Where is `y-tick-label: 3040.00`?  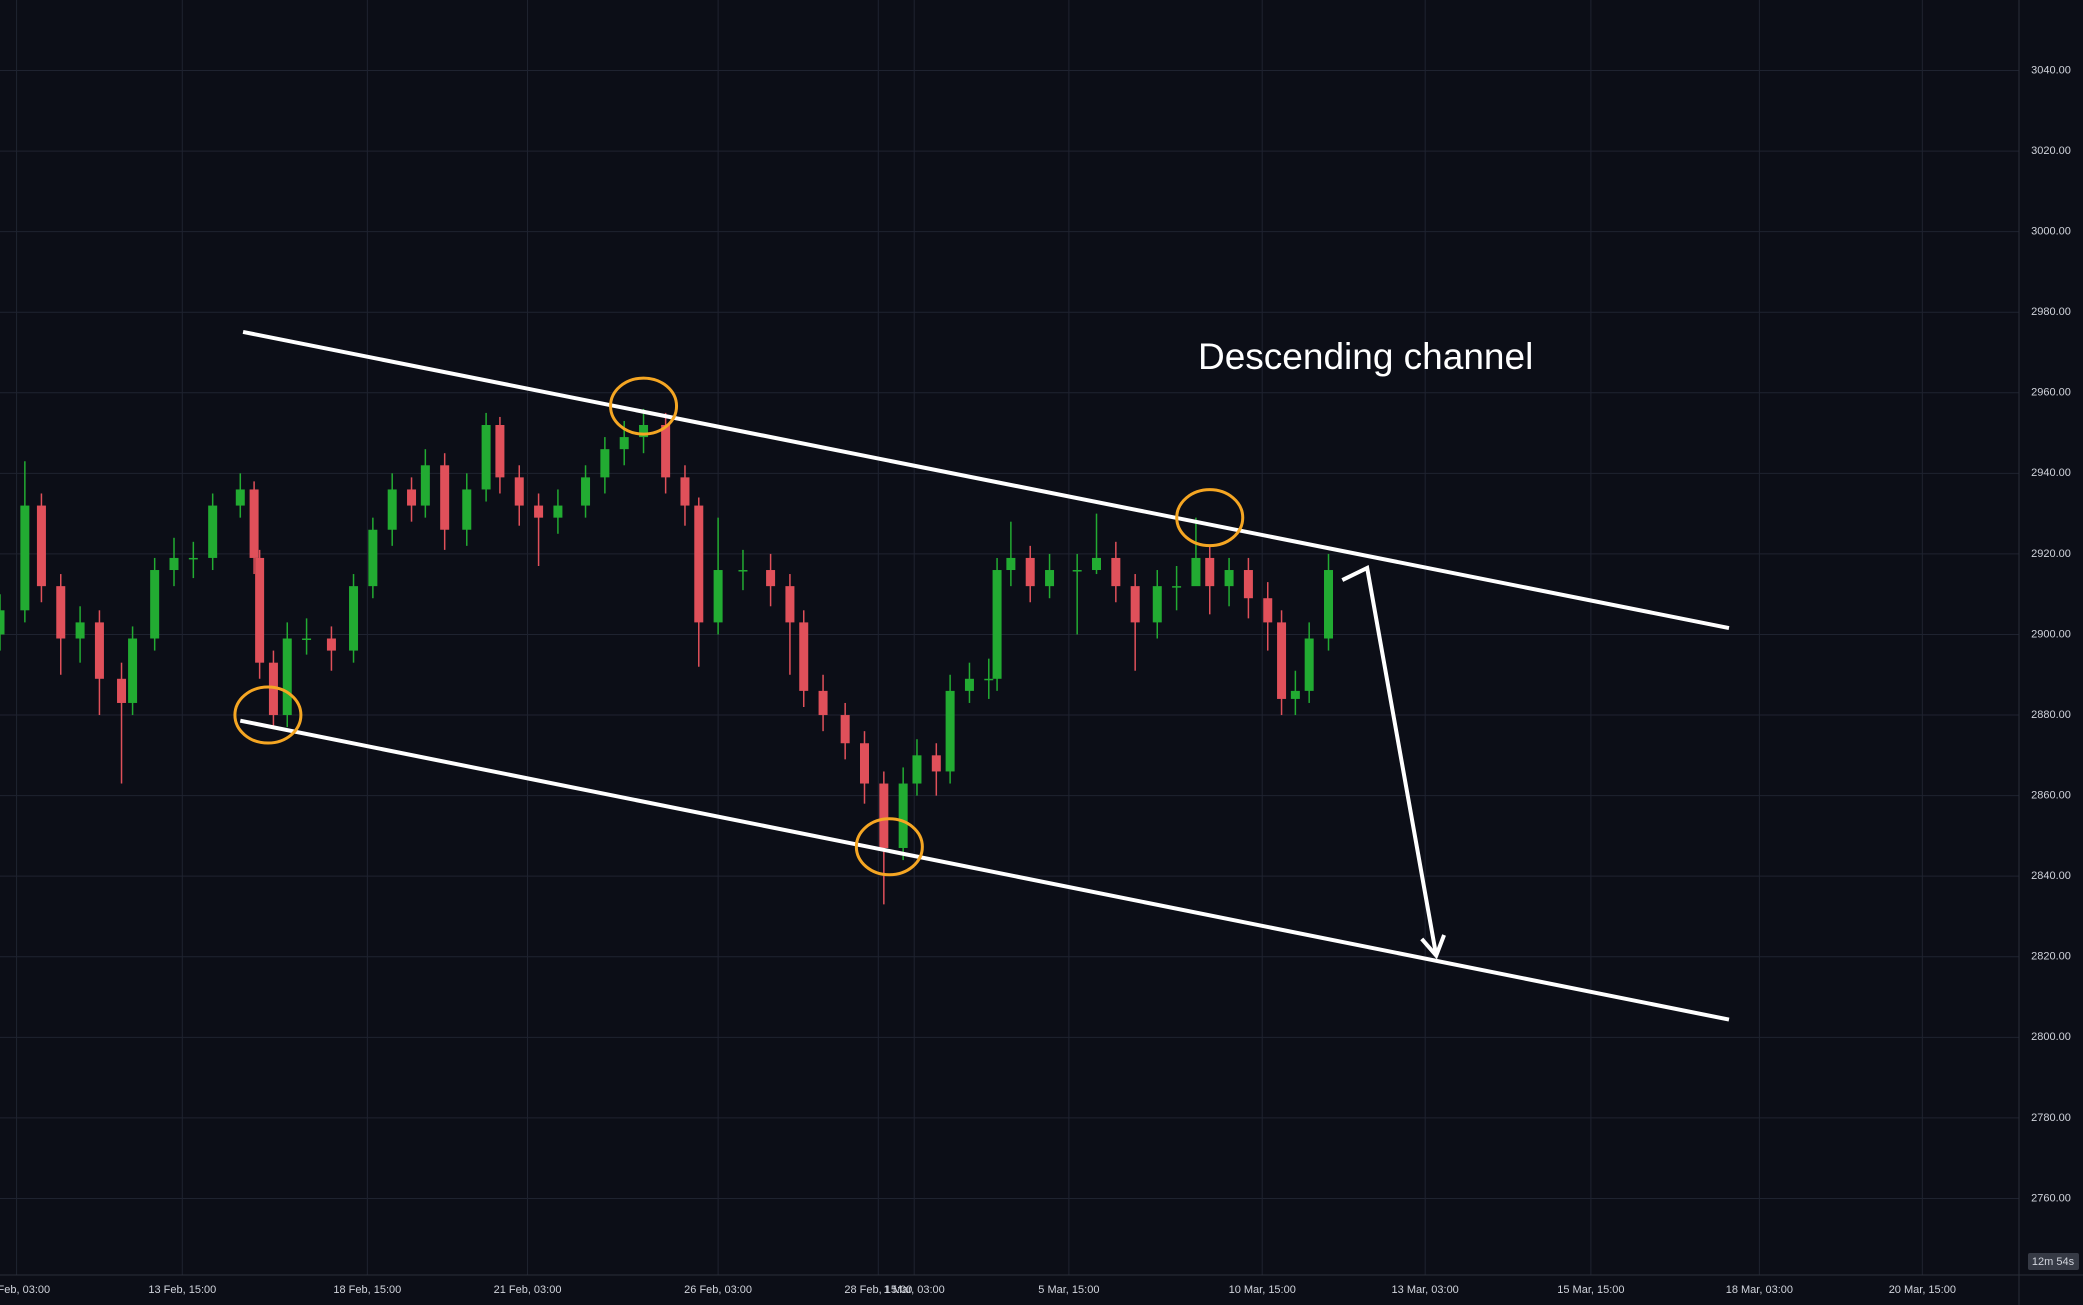
y-tick-label: 3040.00 is located at coordinates (2051, 70).